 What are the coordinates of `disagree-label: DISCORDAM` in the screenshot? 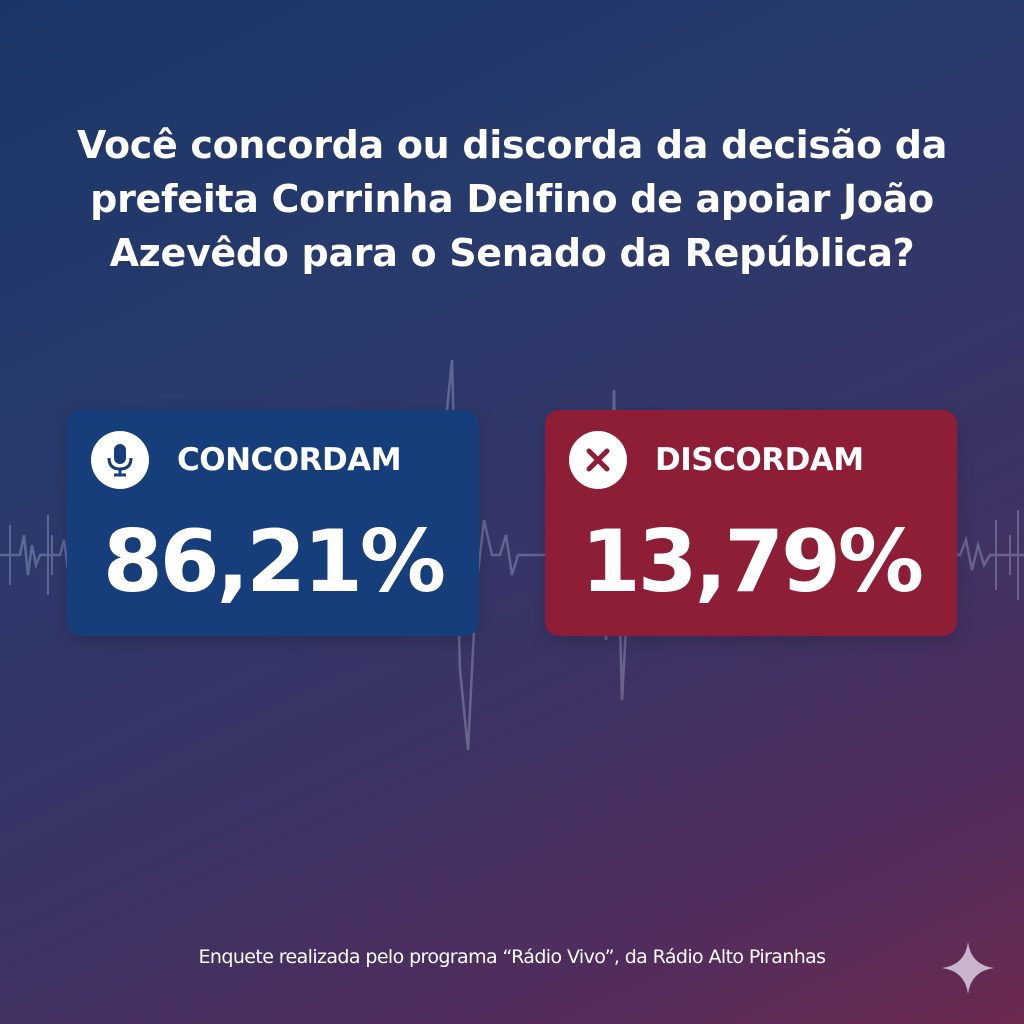 It's located at (759, 460).